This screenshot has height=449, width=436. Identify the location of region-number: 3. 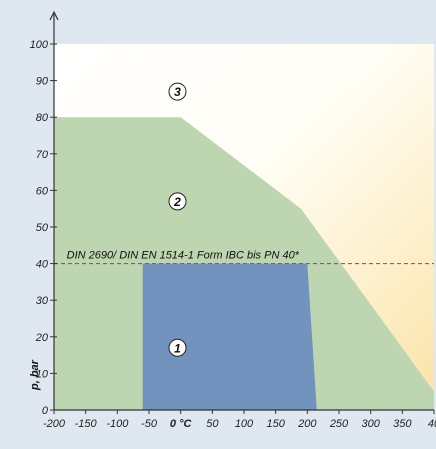
(177, 92).